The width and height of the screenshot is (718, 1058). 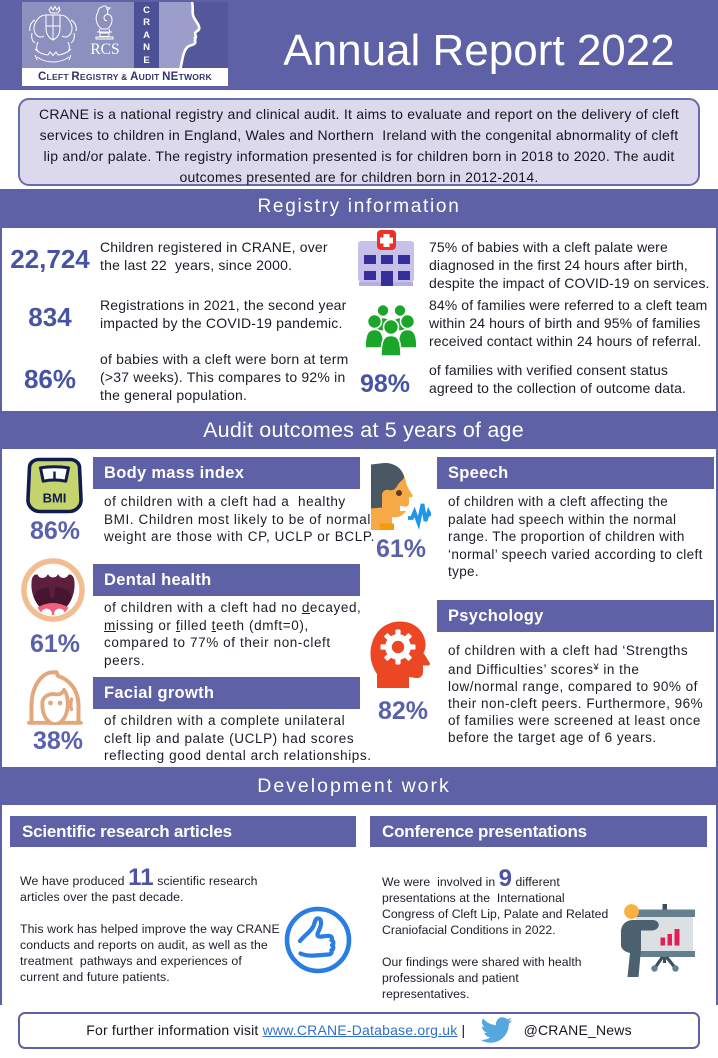 What do you see at coordinates (55, 498) in the screenshot?
I see `svg-text: BMI` at bounding box center [55, 498].